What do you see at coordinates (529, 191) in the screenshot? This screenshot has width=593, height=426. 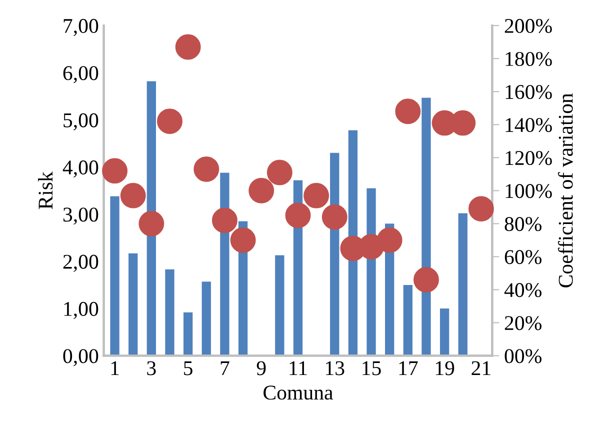 I see `y2-tick-label: 100%` at bounding box center [529, 191].